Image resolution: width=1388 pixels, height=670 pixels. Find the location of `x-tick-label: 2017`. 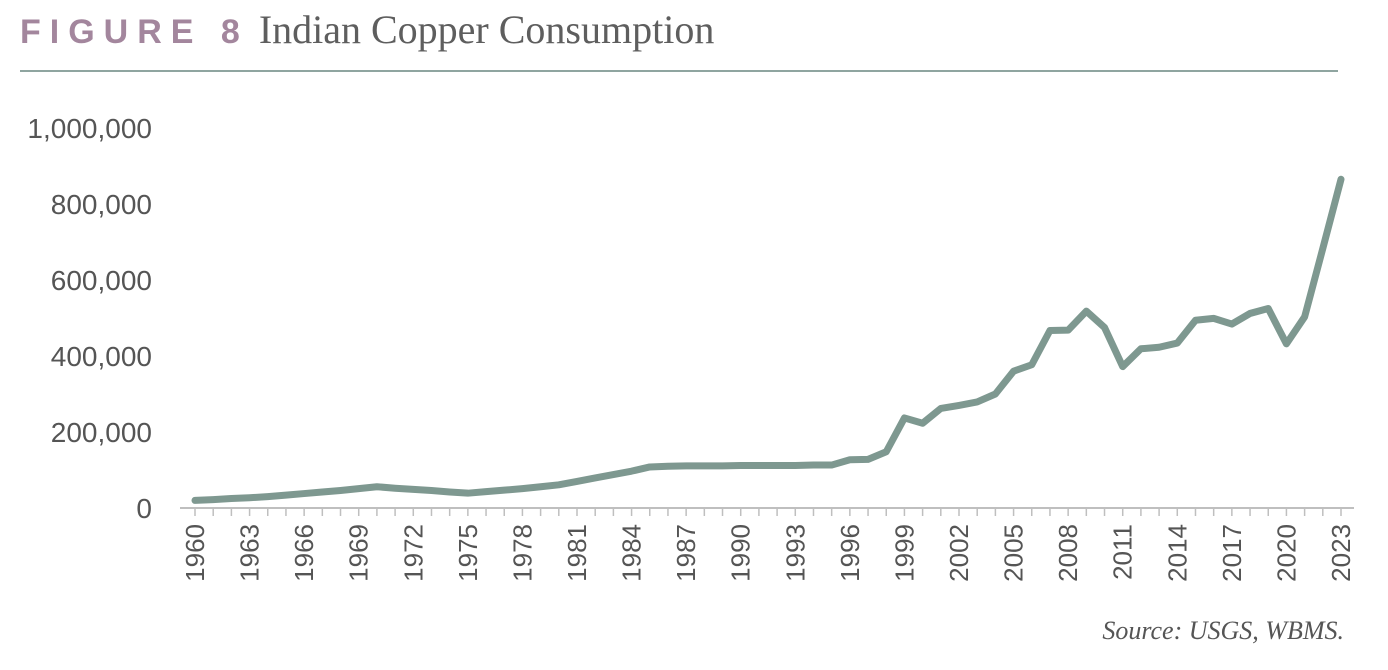

x-tick-label: 2017 is located at coordinates (1232, 553).